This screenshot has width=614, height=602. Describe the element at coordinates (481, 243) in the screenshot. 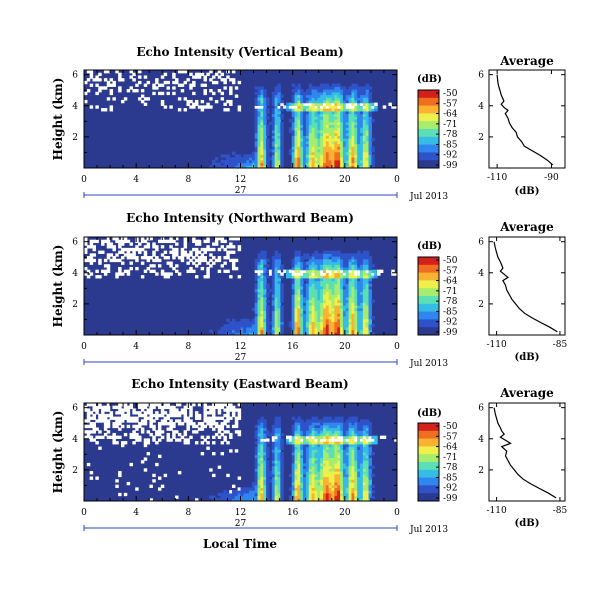

I see `average-y-tick-label: 6` at that location.